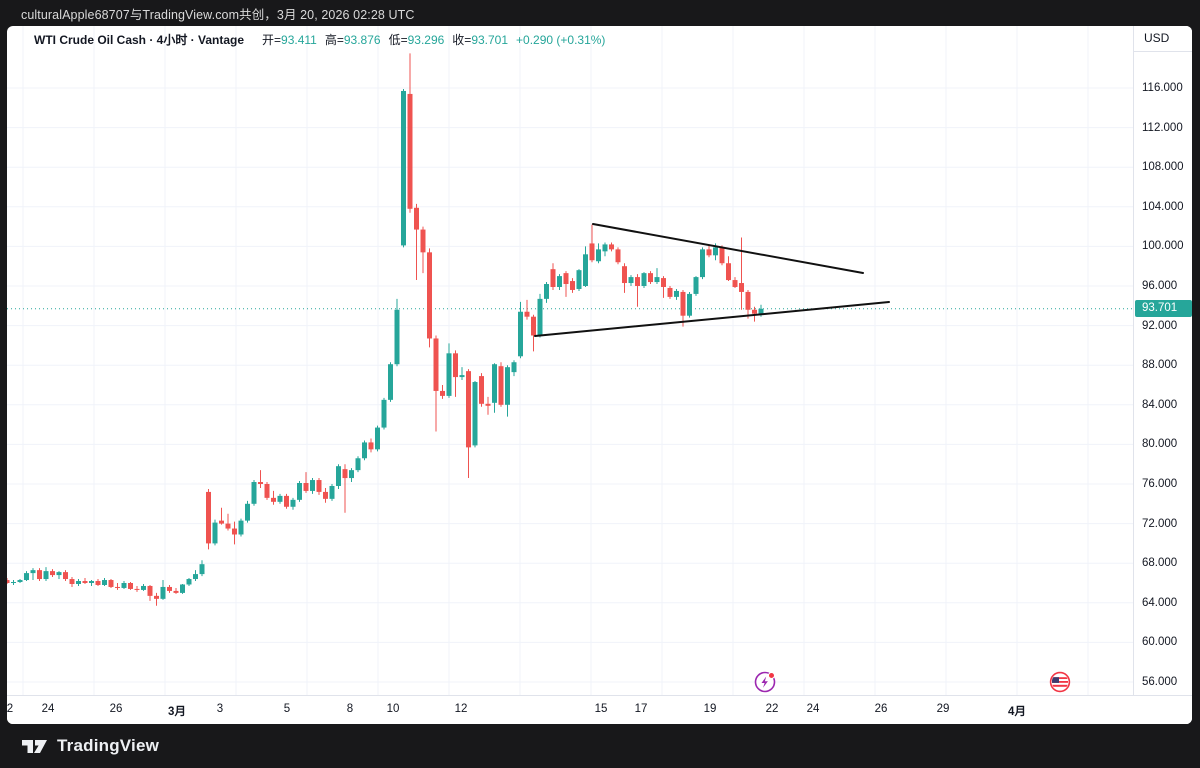  I want to click on ohlc-value: 93.701, so click(490, 40).